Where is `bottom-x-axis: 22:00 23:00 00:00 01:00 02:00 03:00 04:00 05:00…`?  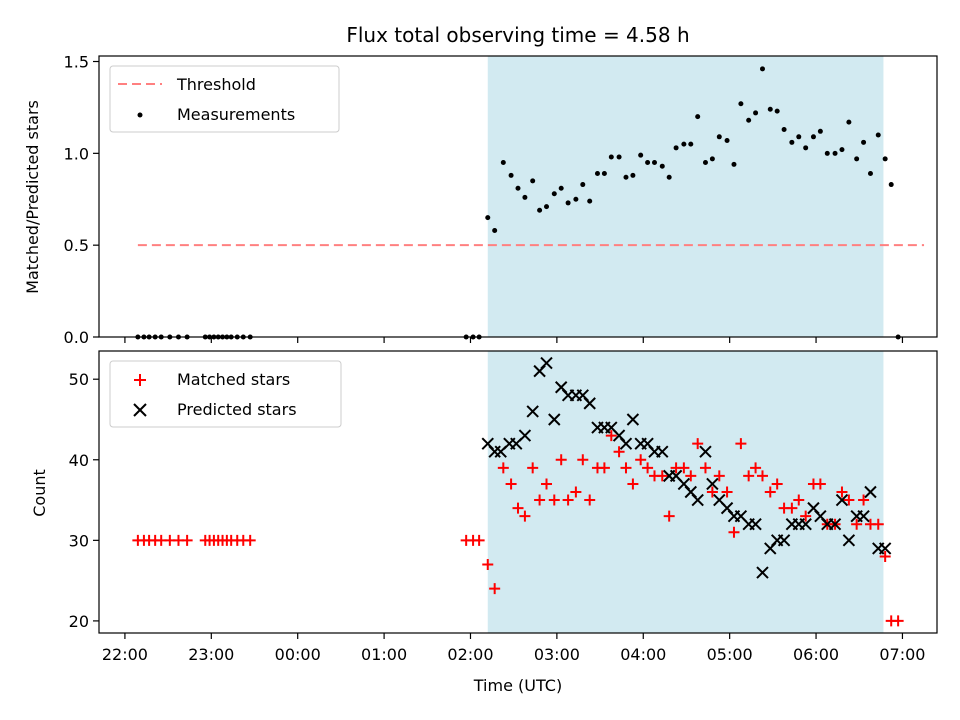 bottom-x-axis: 22:00 23:00 00:00 01:00 02:00 03:00 04:00 05:00… is located at coordinates (513, 648).